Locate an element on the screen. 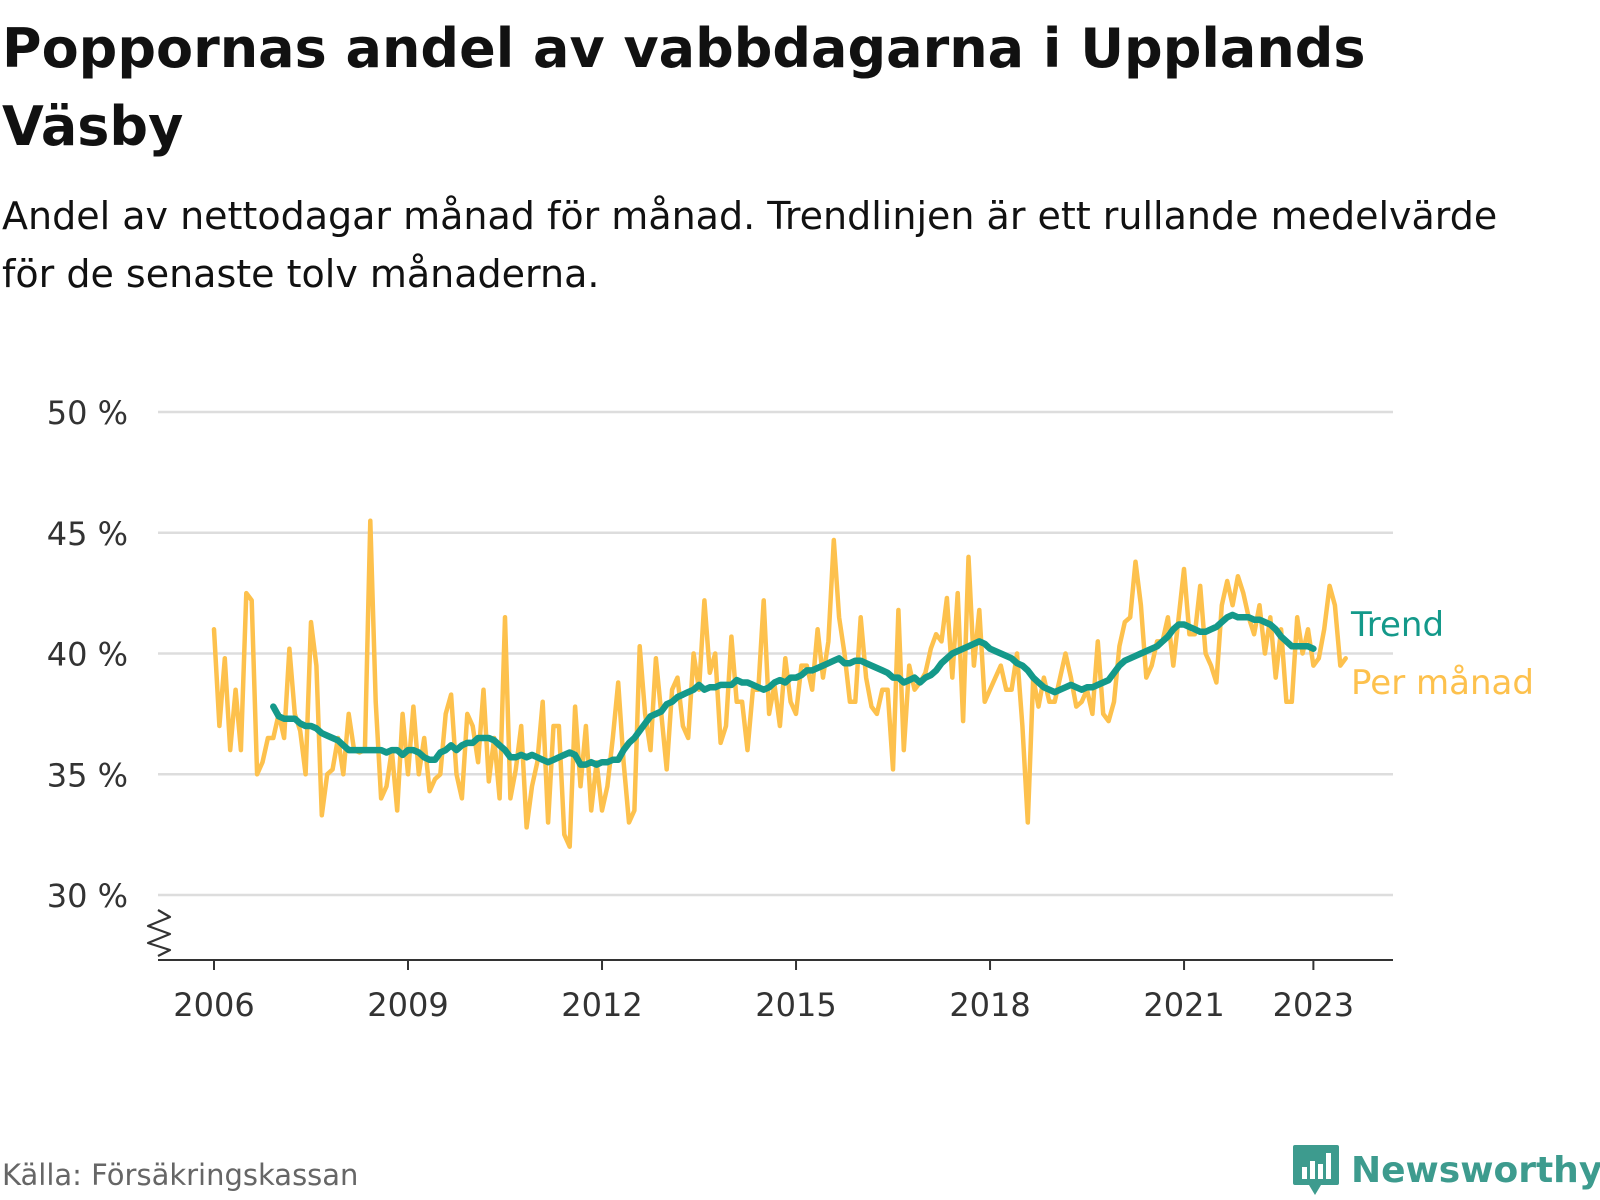 The image size is (1600, 1200). x-tick-label: 2015 is located at coordinates (795, 1005).